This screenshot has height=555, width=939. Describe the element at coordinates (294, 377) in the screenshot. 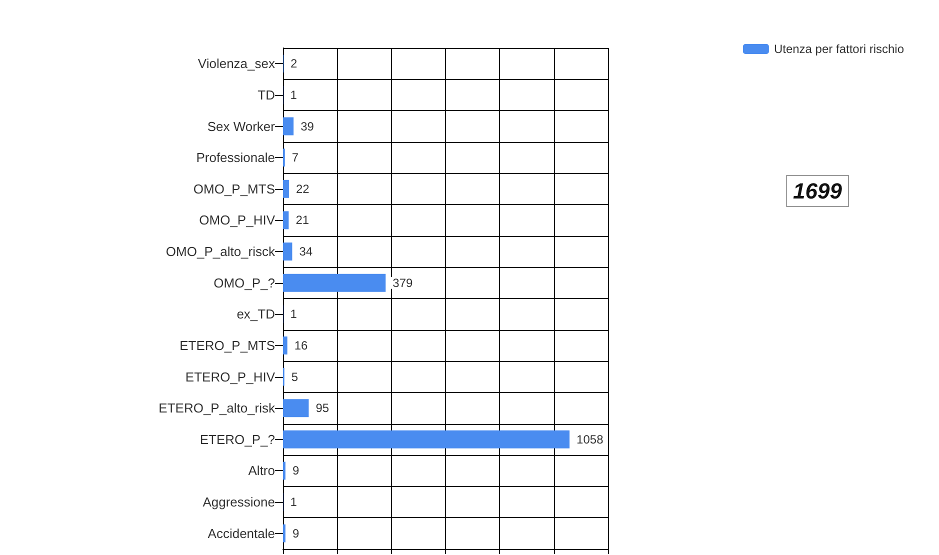

I see `data-label: 5` at that location.